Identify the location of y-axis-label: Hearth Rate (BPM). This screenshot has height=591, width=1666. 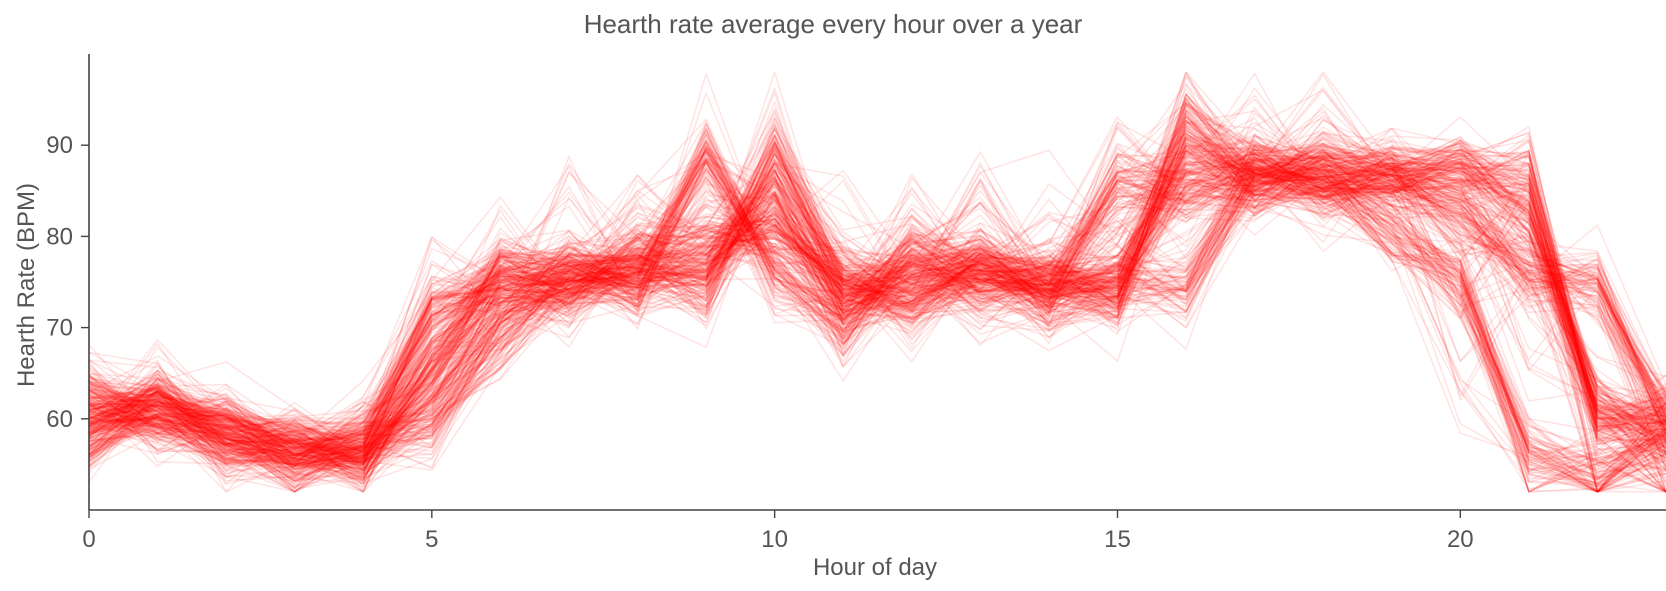
(26, 285).